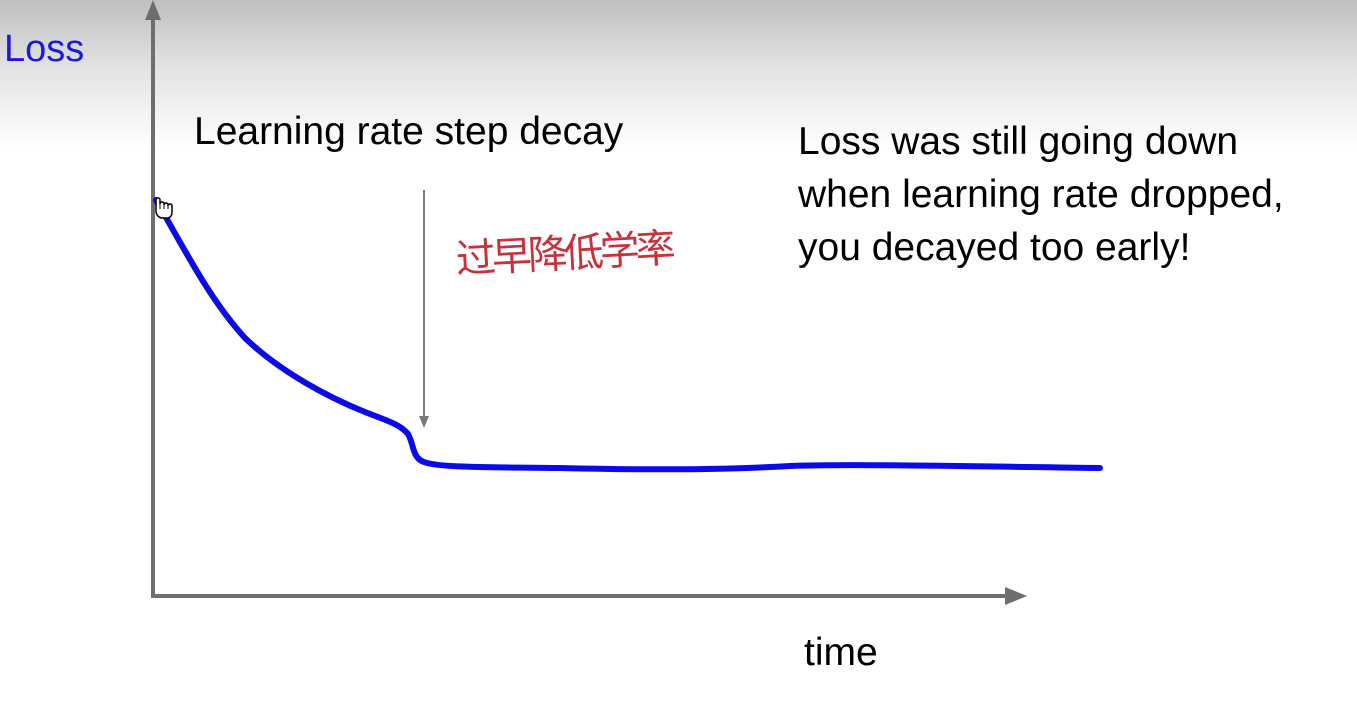 This screenshot has height=719, width=1357. I want to click on y-axis-arrowhead, so click(153, 10).